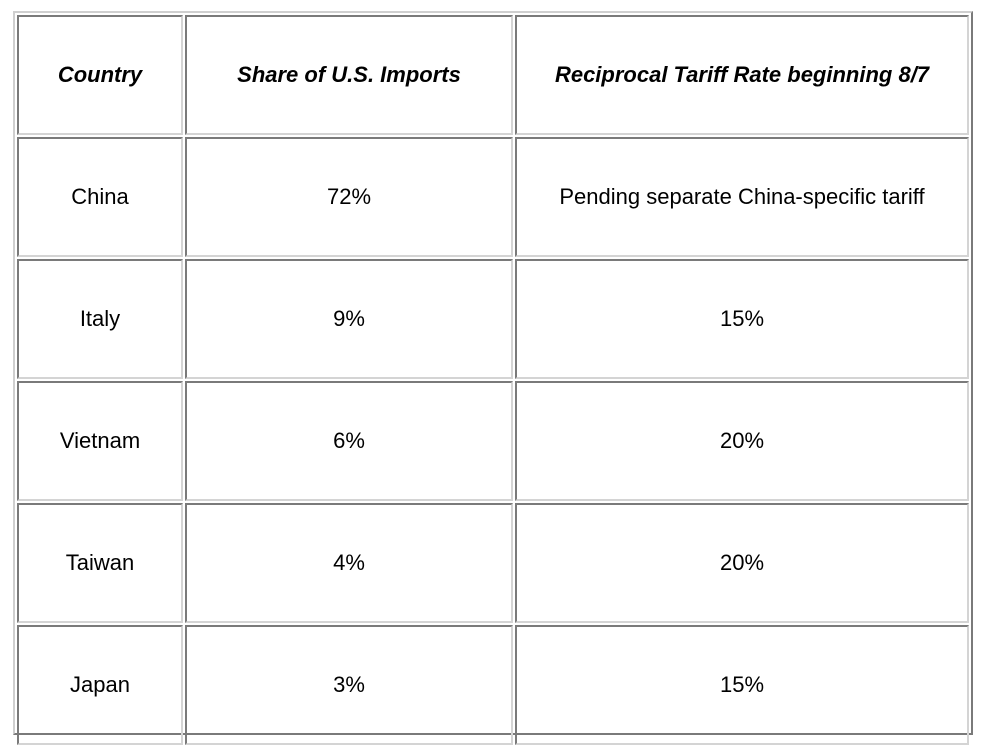 This screenshot has height=747, width=984. What do you see at coordinates (349, 75) in the screenshot?
I see `header-import-share: Share of U.S. Imports` at bounding box center [349, 75].